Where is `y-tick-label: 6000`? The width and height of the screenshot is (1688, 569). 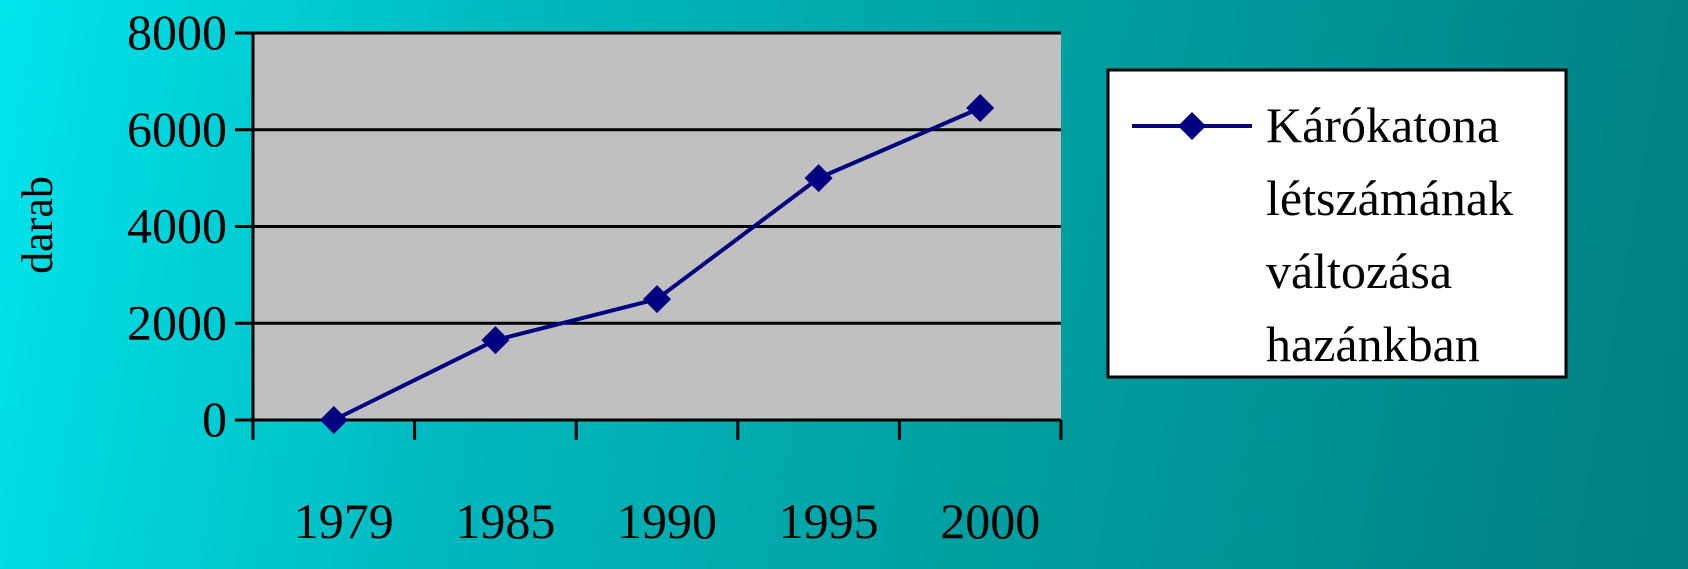 y-tick-label: 6000 is located at coordinates (177, 129).